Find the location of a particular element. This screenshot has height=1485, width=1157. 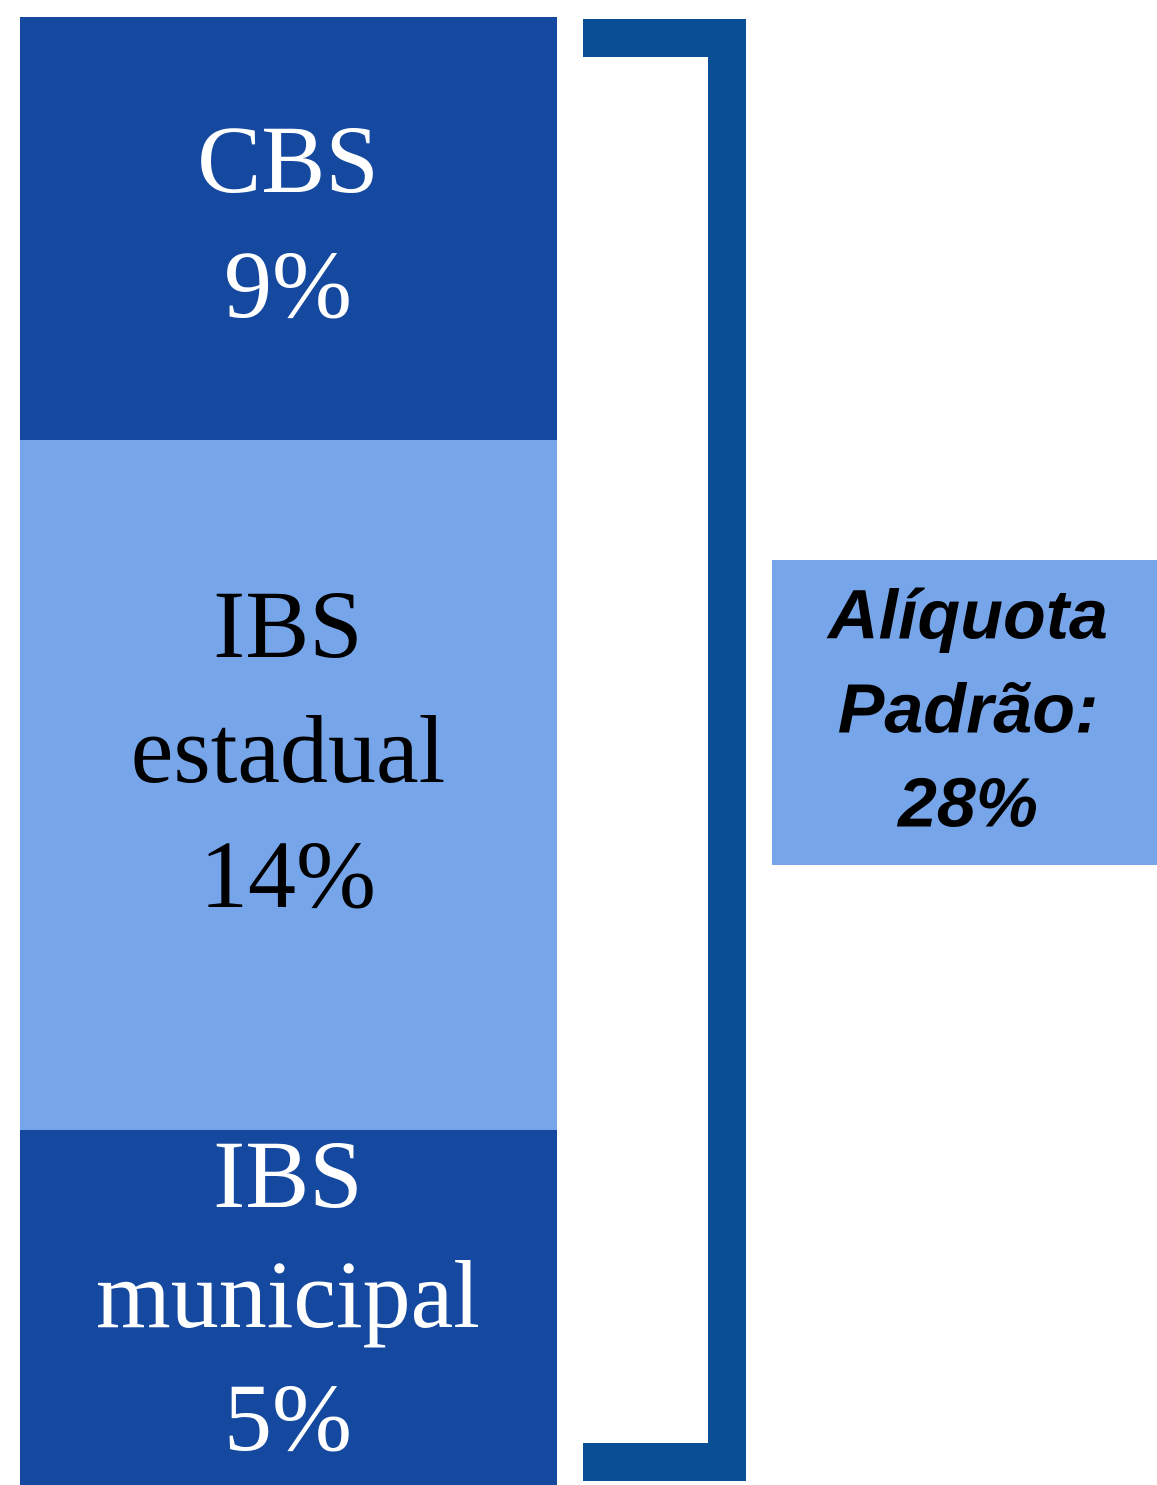

block-label: 14% is located at coordinates (288, 874).